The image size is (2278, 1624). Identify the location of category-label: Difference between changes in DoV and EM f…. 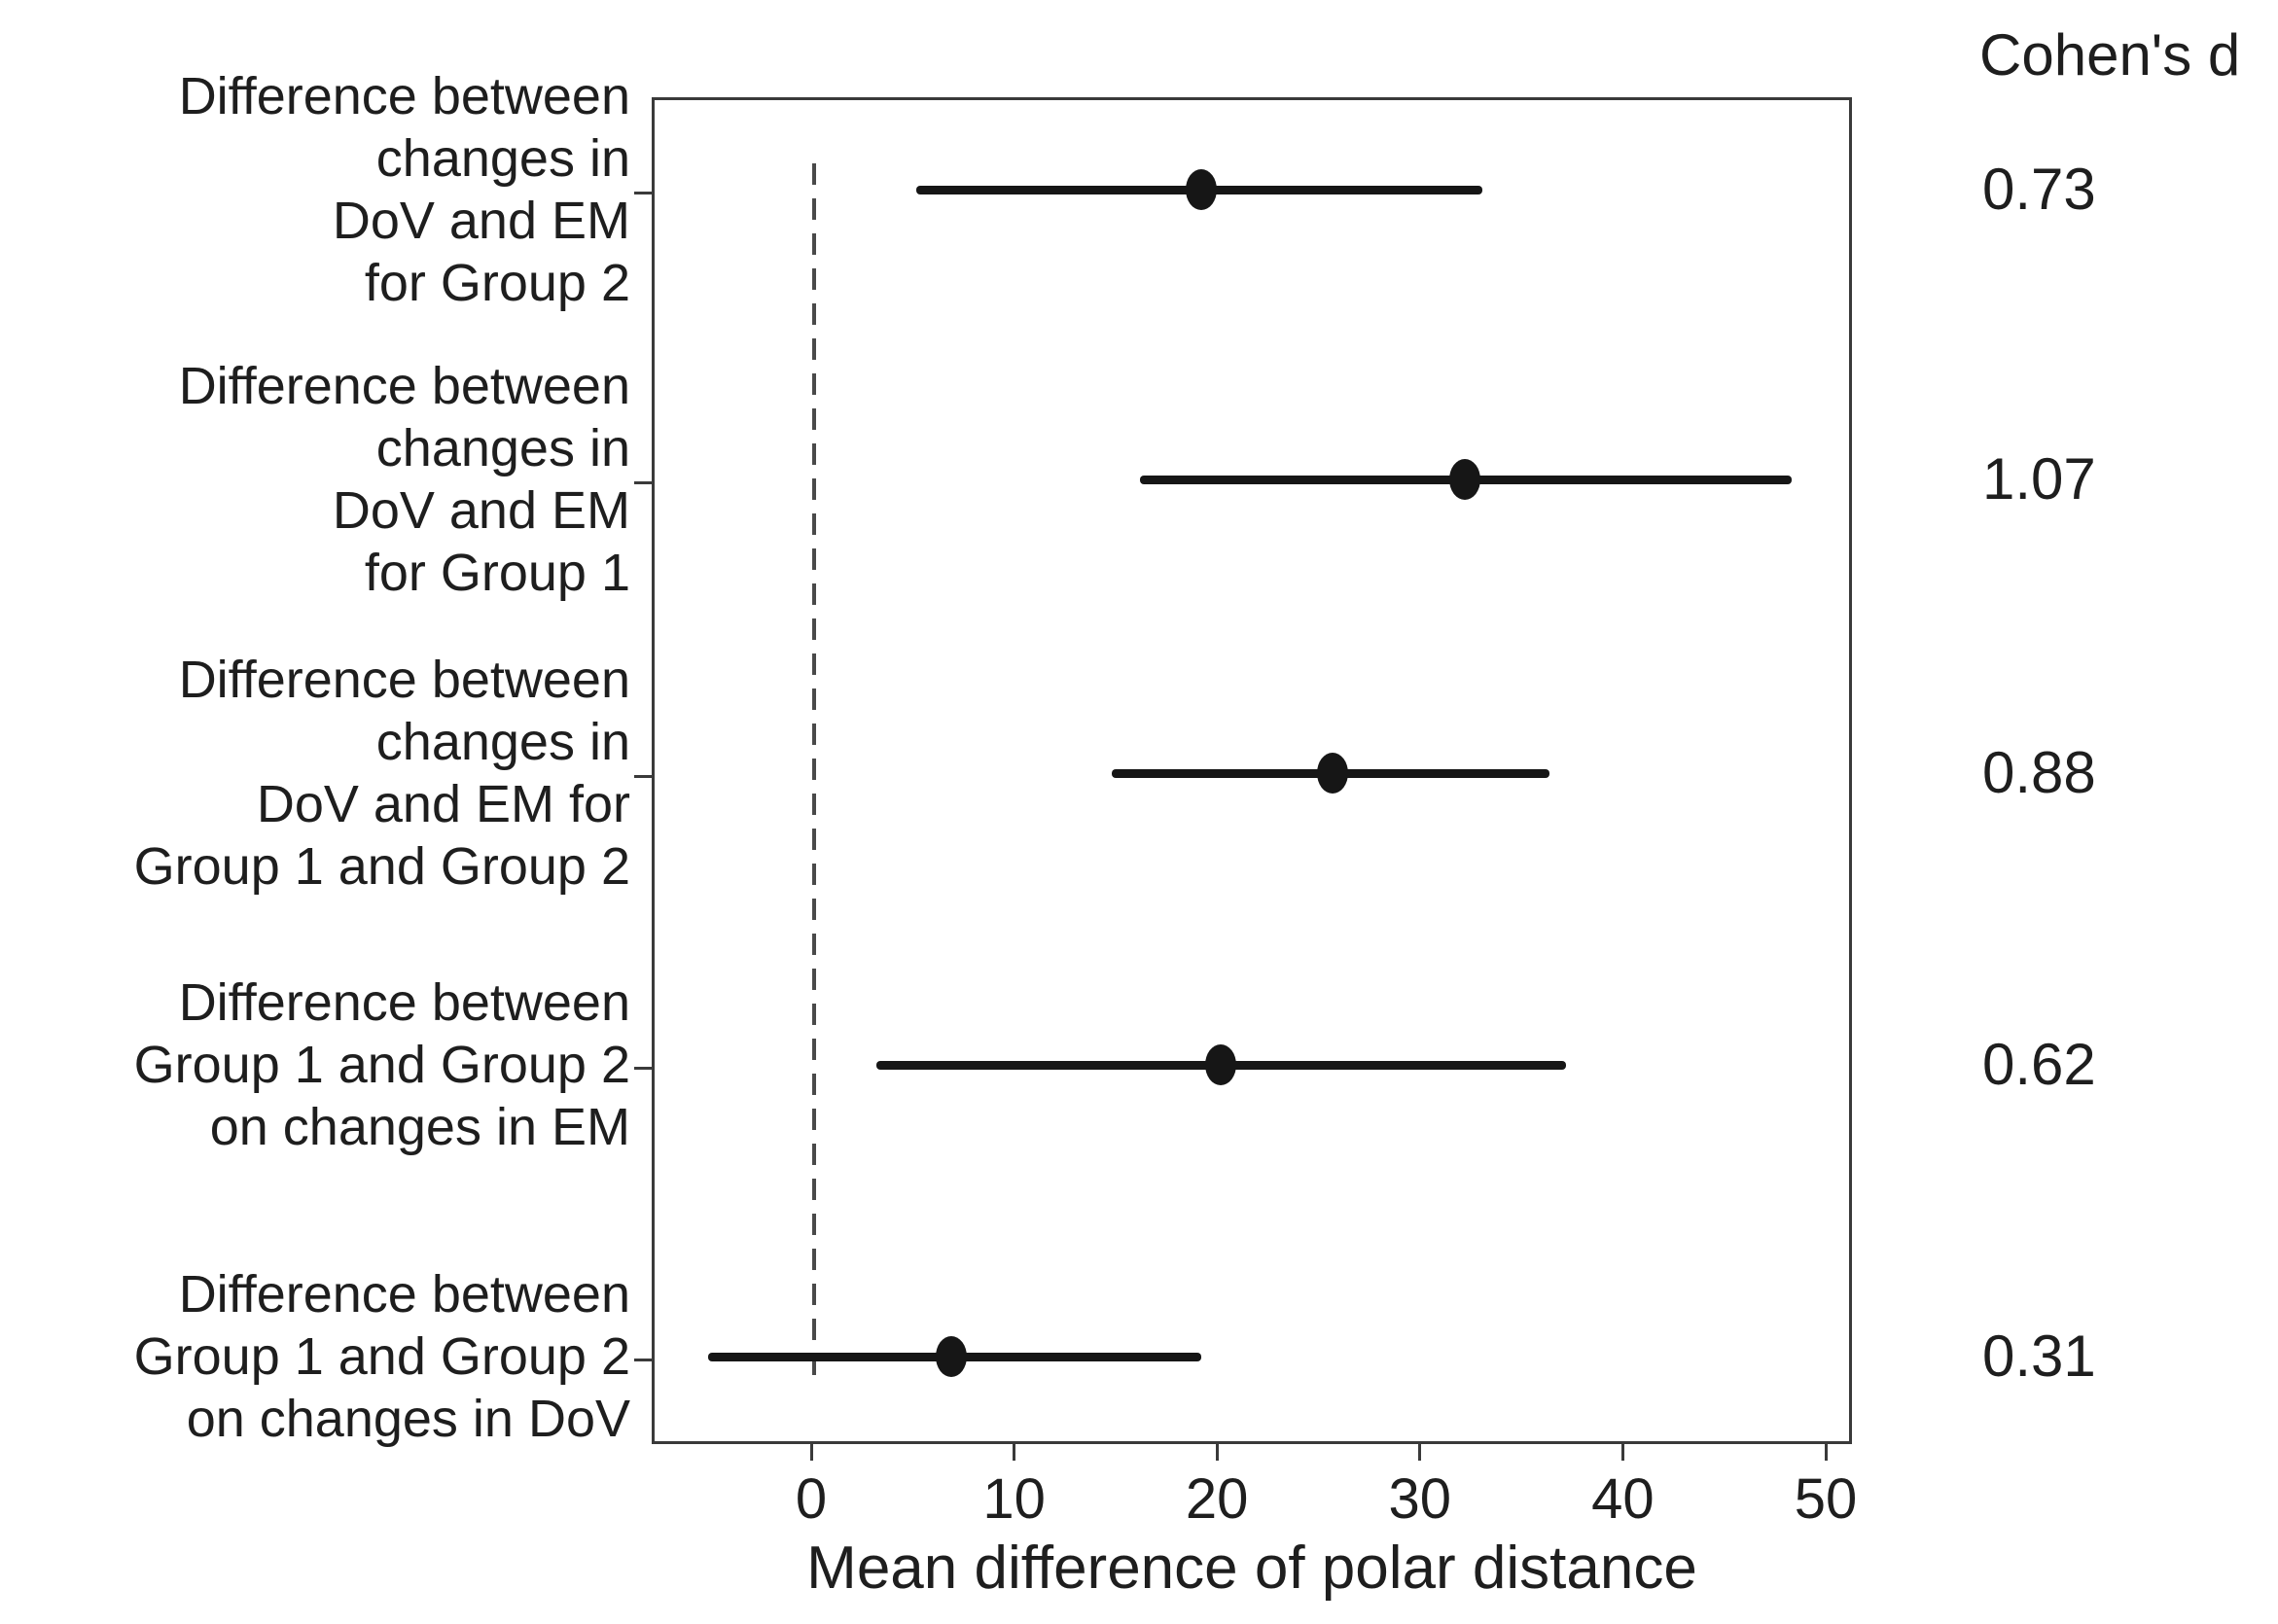
(381, 773).